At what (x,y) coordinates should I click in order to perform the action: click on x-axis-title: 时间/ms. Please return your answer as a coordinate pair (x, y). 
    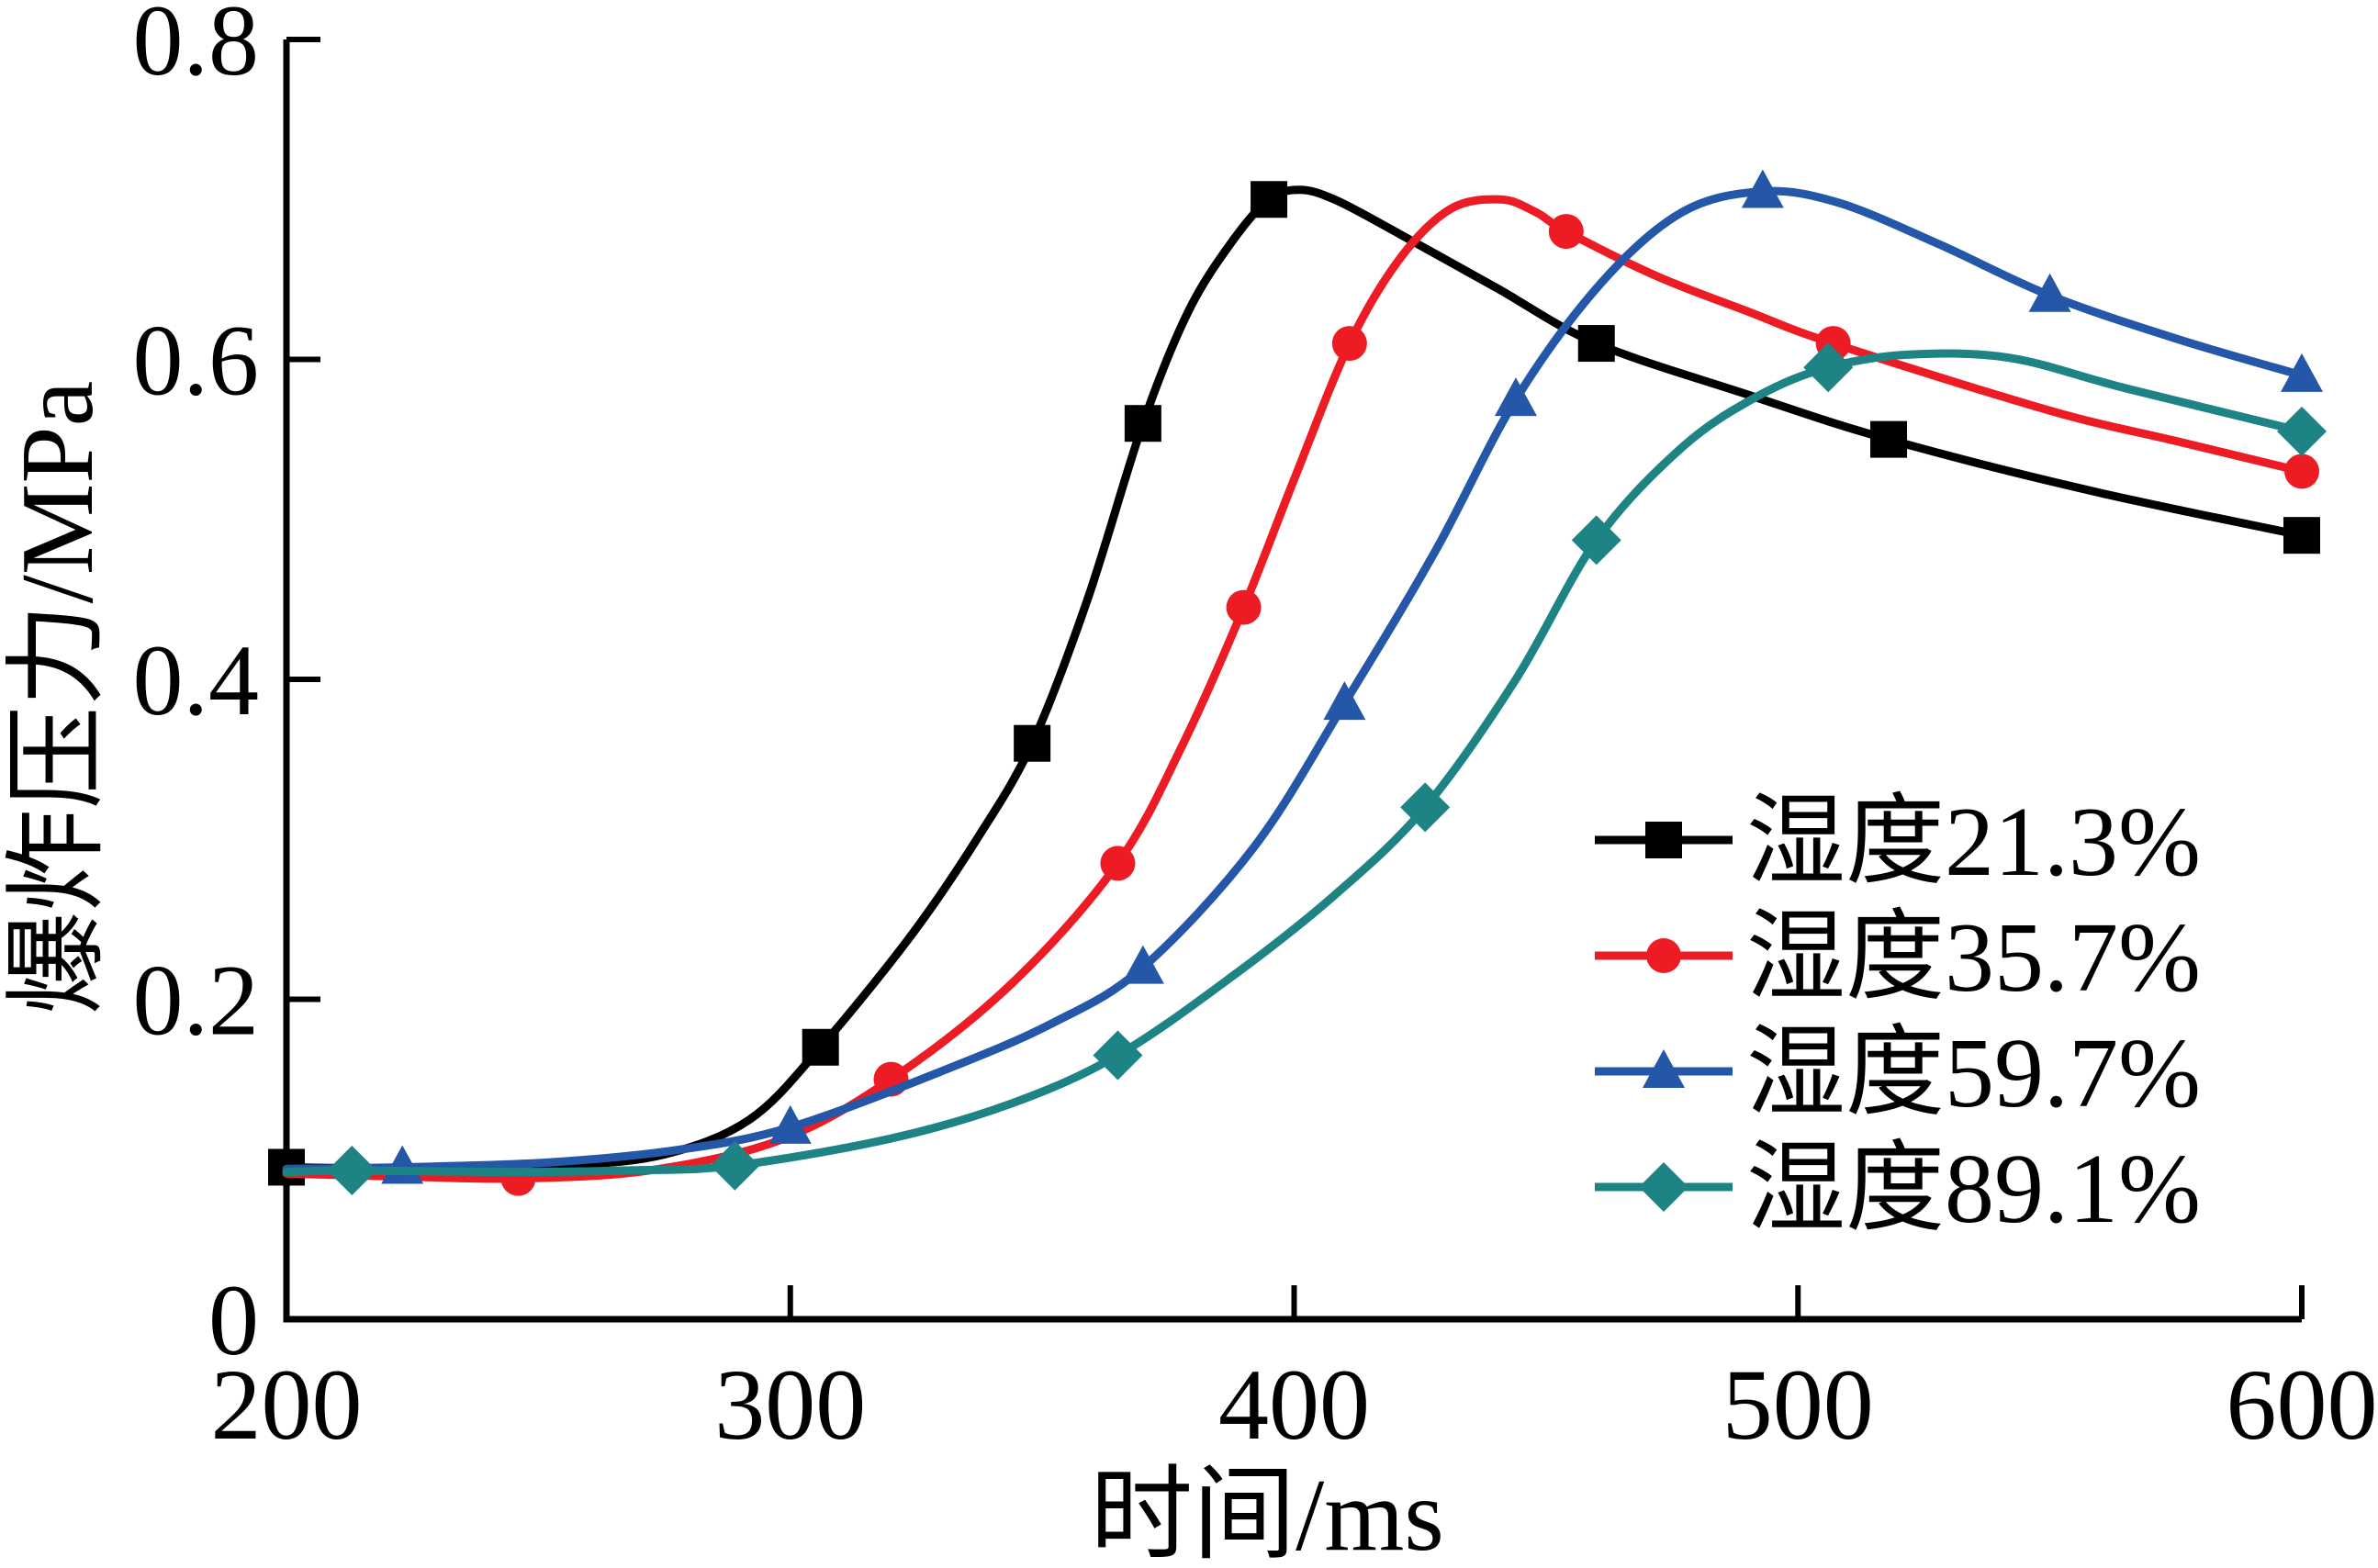
    Looking at the image, I should click on (1267, 1513).